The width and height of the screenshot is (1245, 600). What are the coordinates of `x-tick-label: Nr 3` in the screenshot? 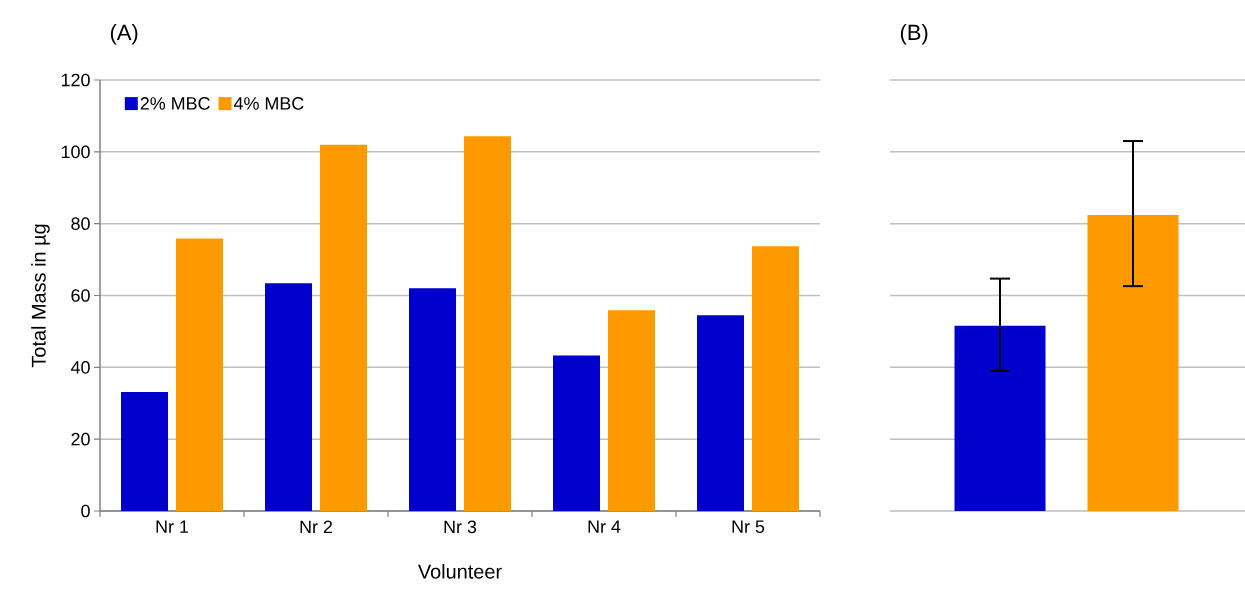 It's located at (460, 527).